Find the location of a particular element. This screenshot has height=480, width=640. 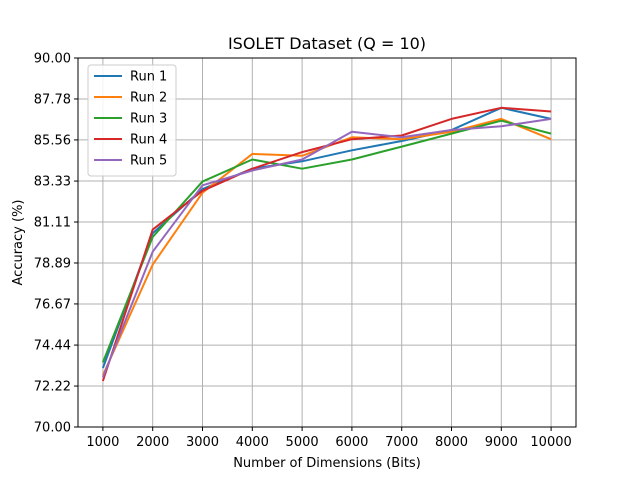

legend-label-run-5: Run 5 is located at coordinates (148, 161).